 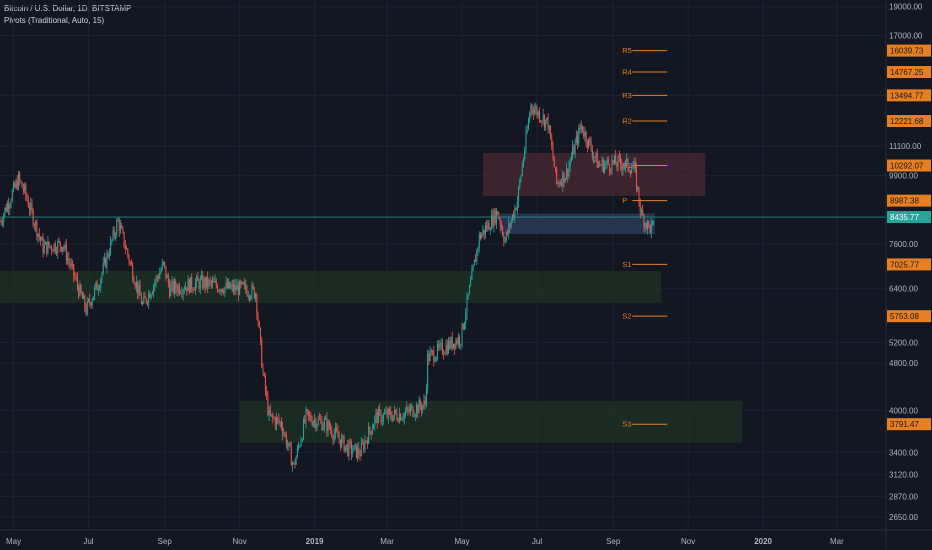 I want to click on indicator-label: Pivots (Traditional, Auto, 15), so click(x=54, y=20).